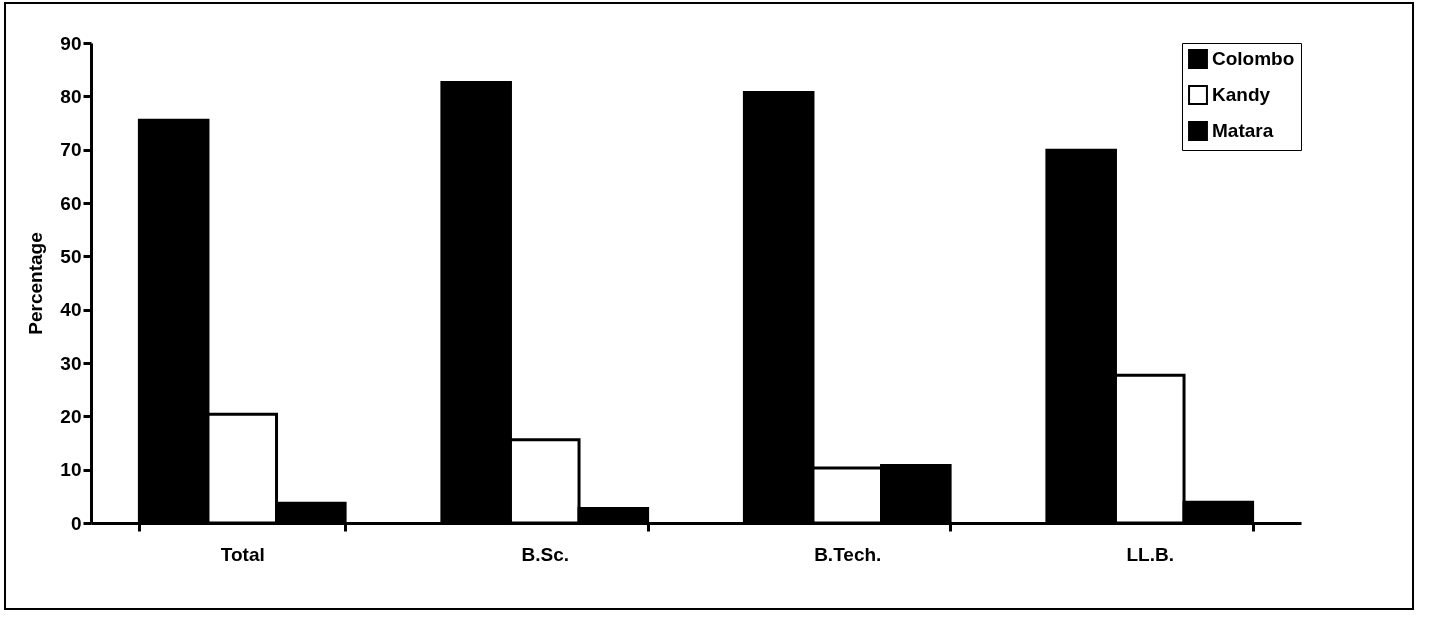  I want to click on y-tick-label: 90, so click(71, 43).